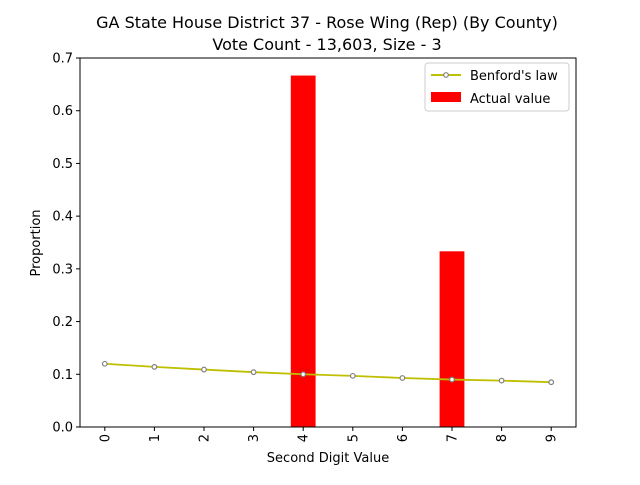 The height and width of the screenshot is (485, 640). I want to click on x-axis-label: Second Digit Value, so click(328, 458).